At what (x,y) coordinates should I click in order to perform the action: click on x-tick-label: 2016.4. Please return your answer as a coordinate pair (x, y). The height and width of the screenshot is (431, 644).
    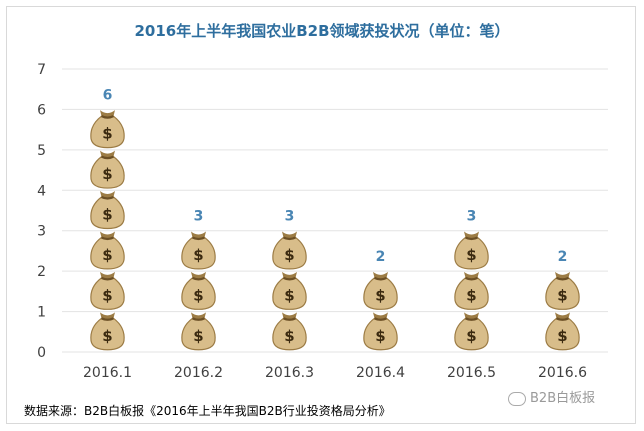
    Looking at the image, I should click on (380, 373).